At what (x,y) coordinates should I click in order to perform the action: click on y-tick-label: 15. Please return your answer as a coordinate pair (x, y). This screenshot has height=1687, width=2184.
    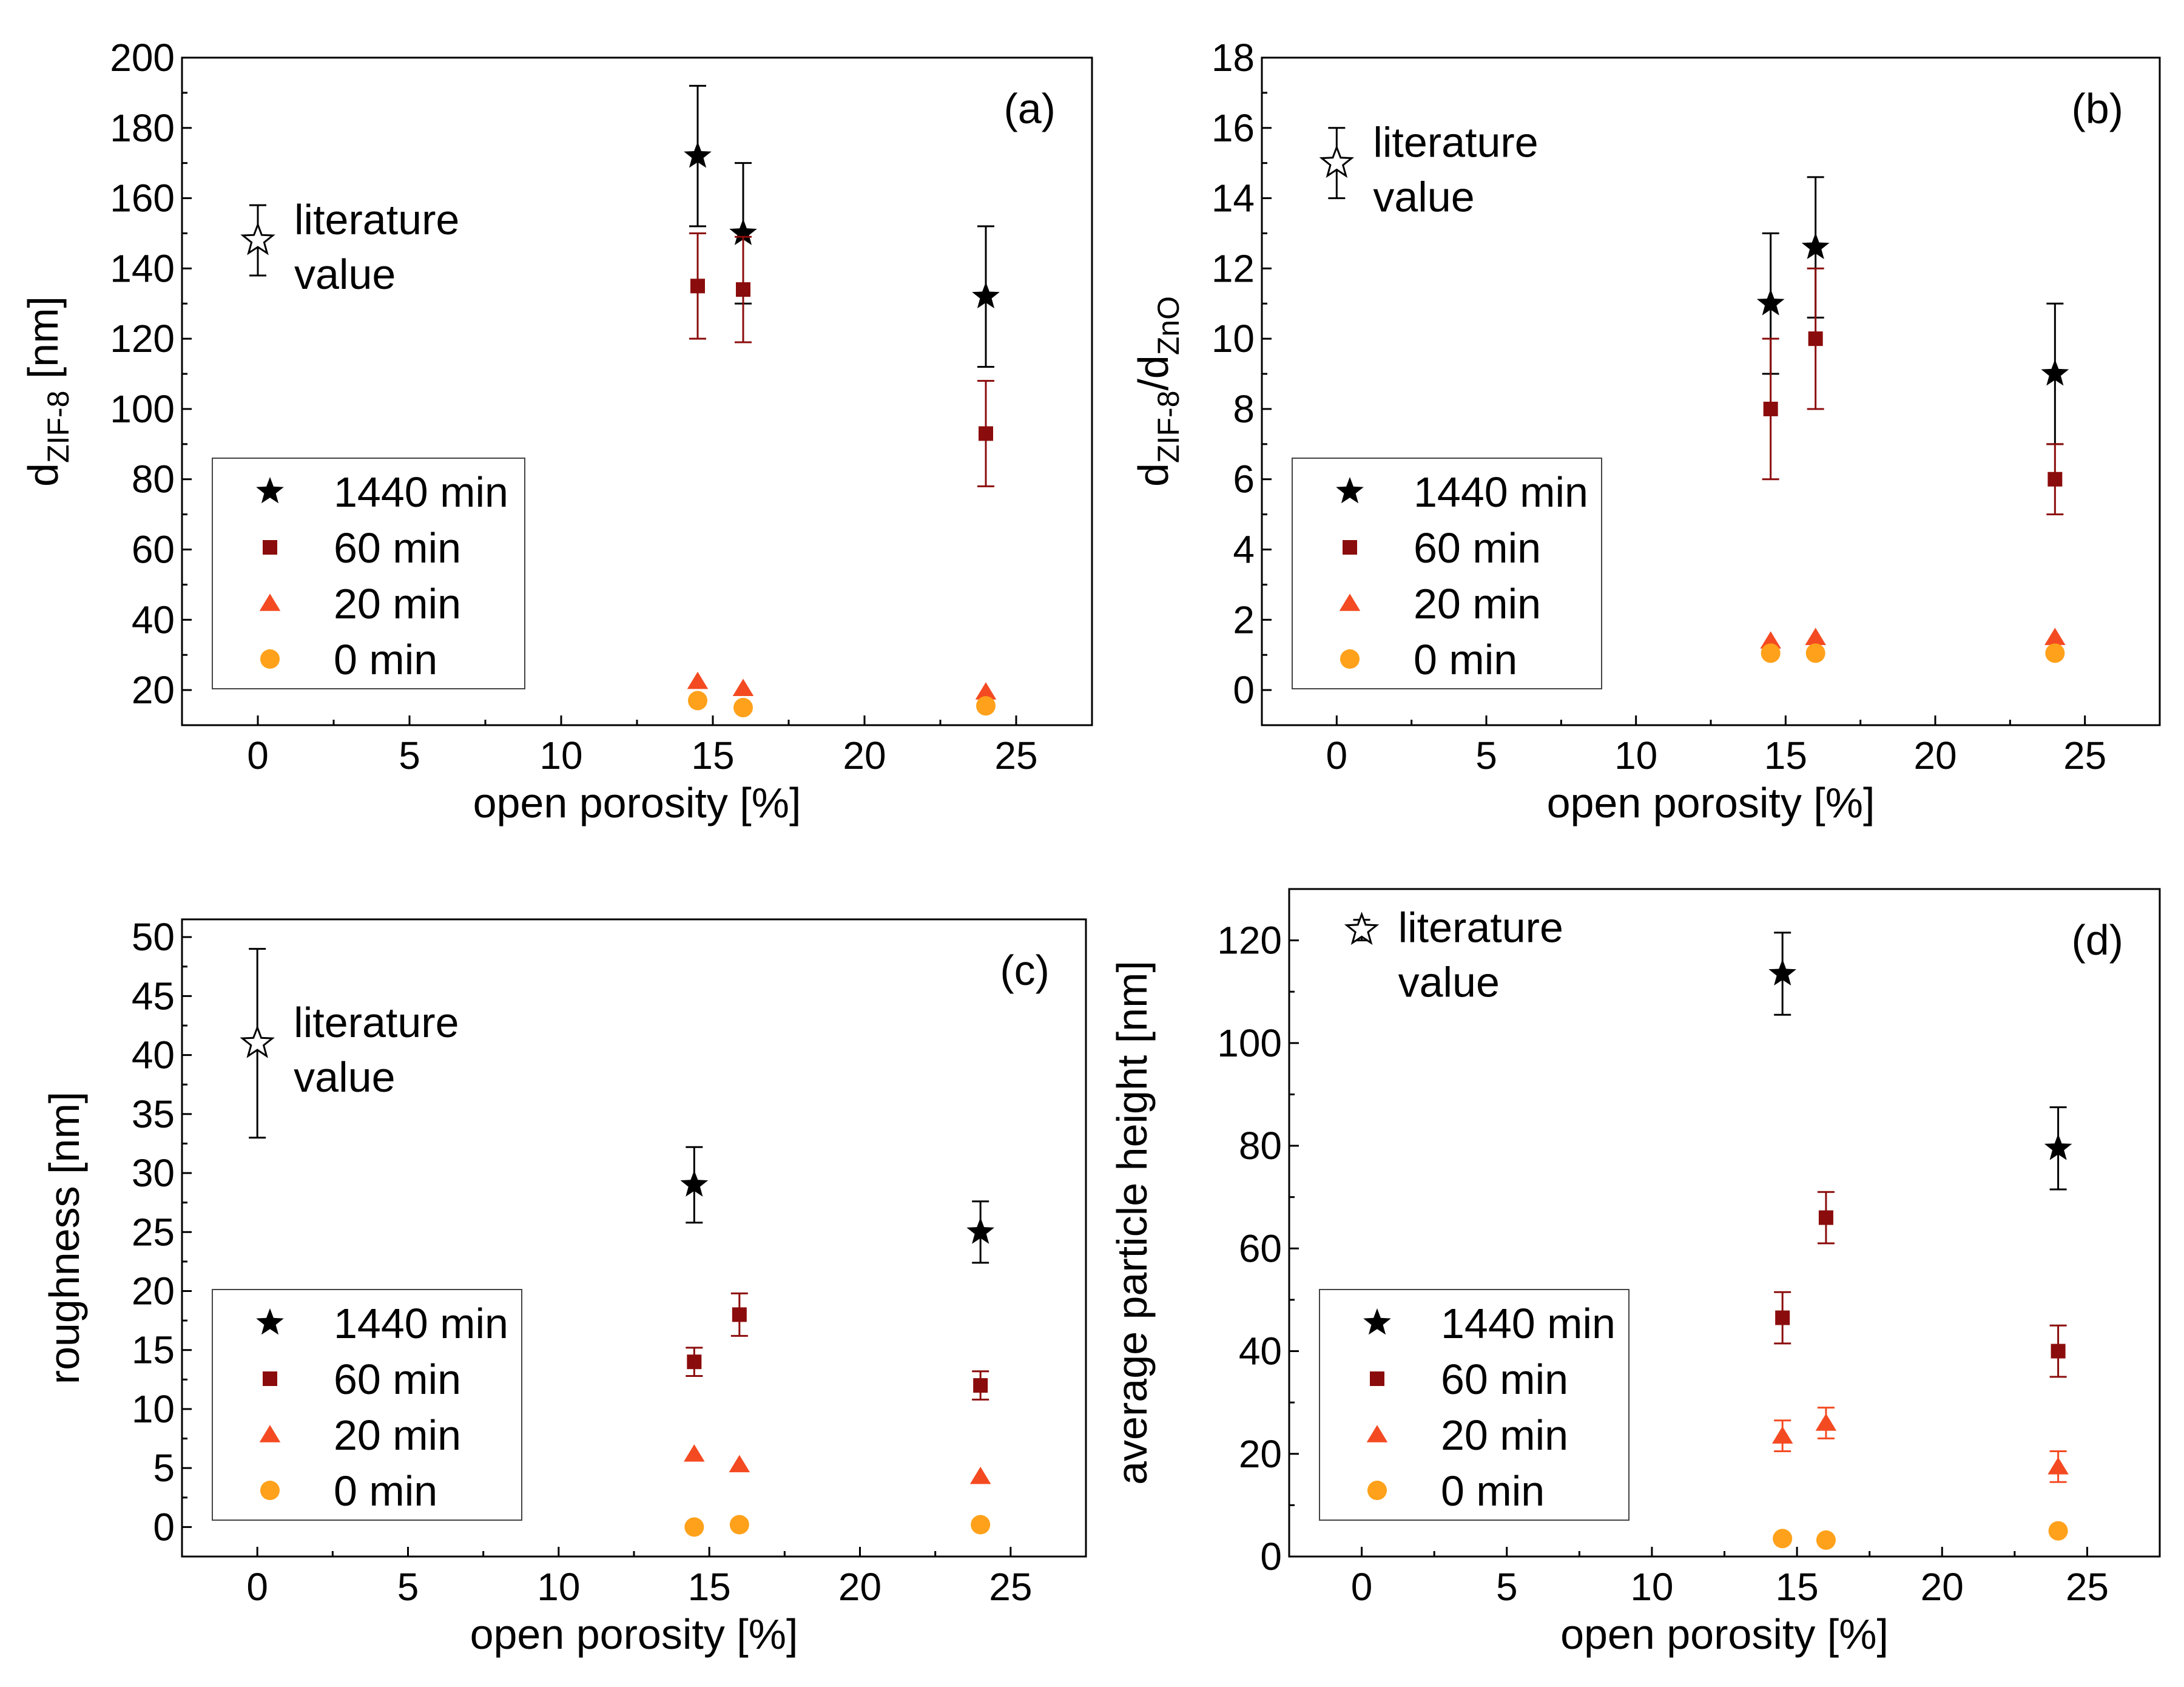
    Looking at the image, I should click on (153, 1350).